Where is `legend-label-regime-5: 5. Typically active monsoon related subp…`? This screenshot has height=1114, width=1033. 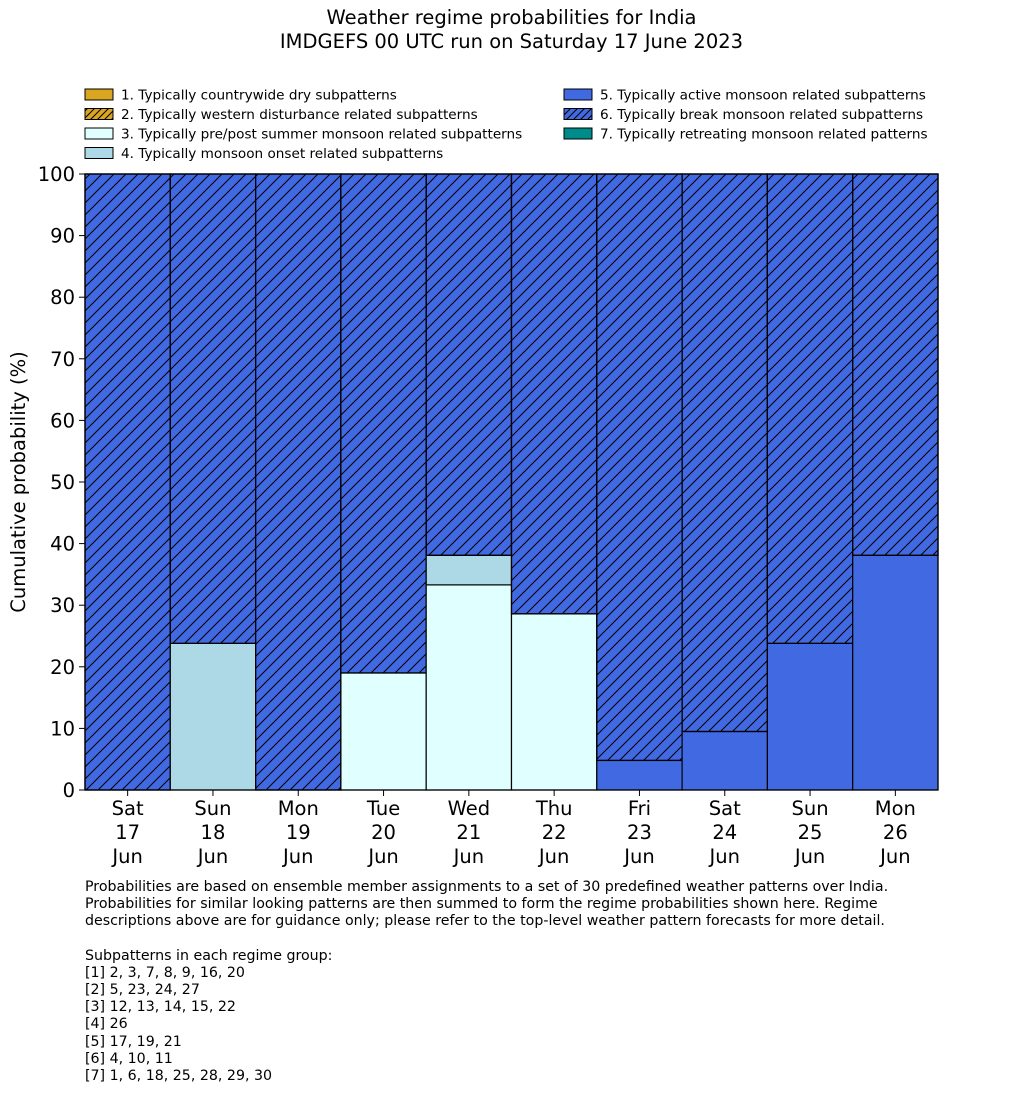
legend-label-regime-5: 5. Typically active monsoon related subp… is located at coordinates (763, 96).